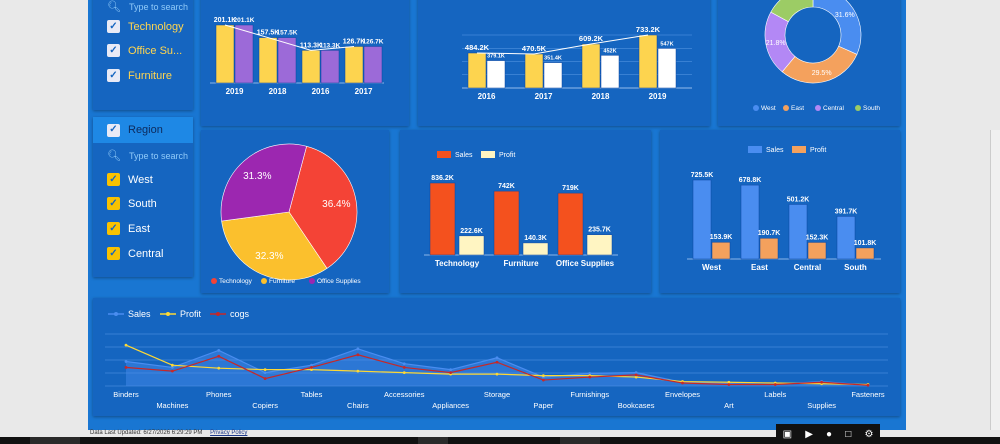 The image size is (1000, 444). I want to click on legend-label: Profit, so click(507, 155).